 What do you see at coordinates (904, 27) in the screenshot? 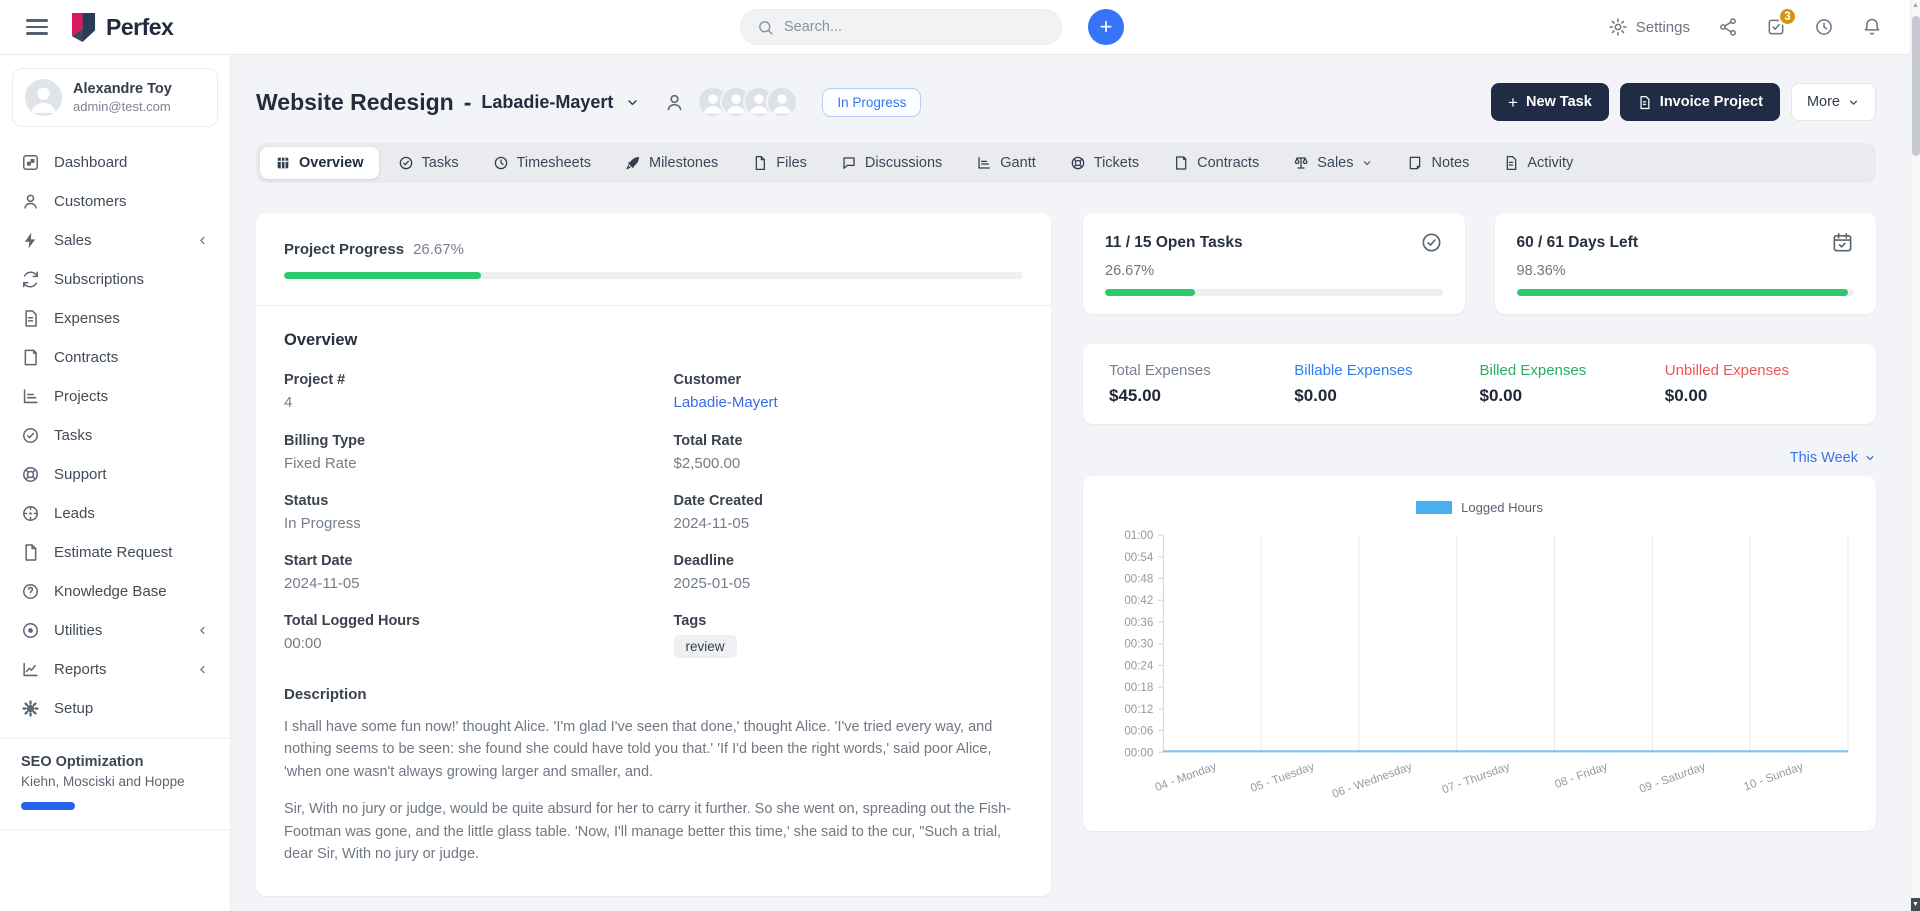
I see `search-input` at bounding box center [904, 27].